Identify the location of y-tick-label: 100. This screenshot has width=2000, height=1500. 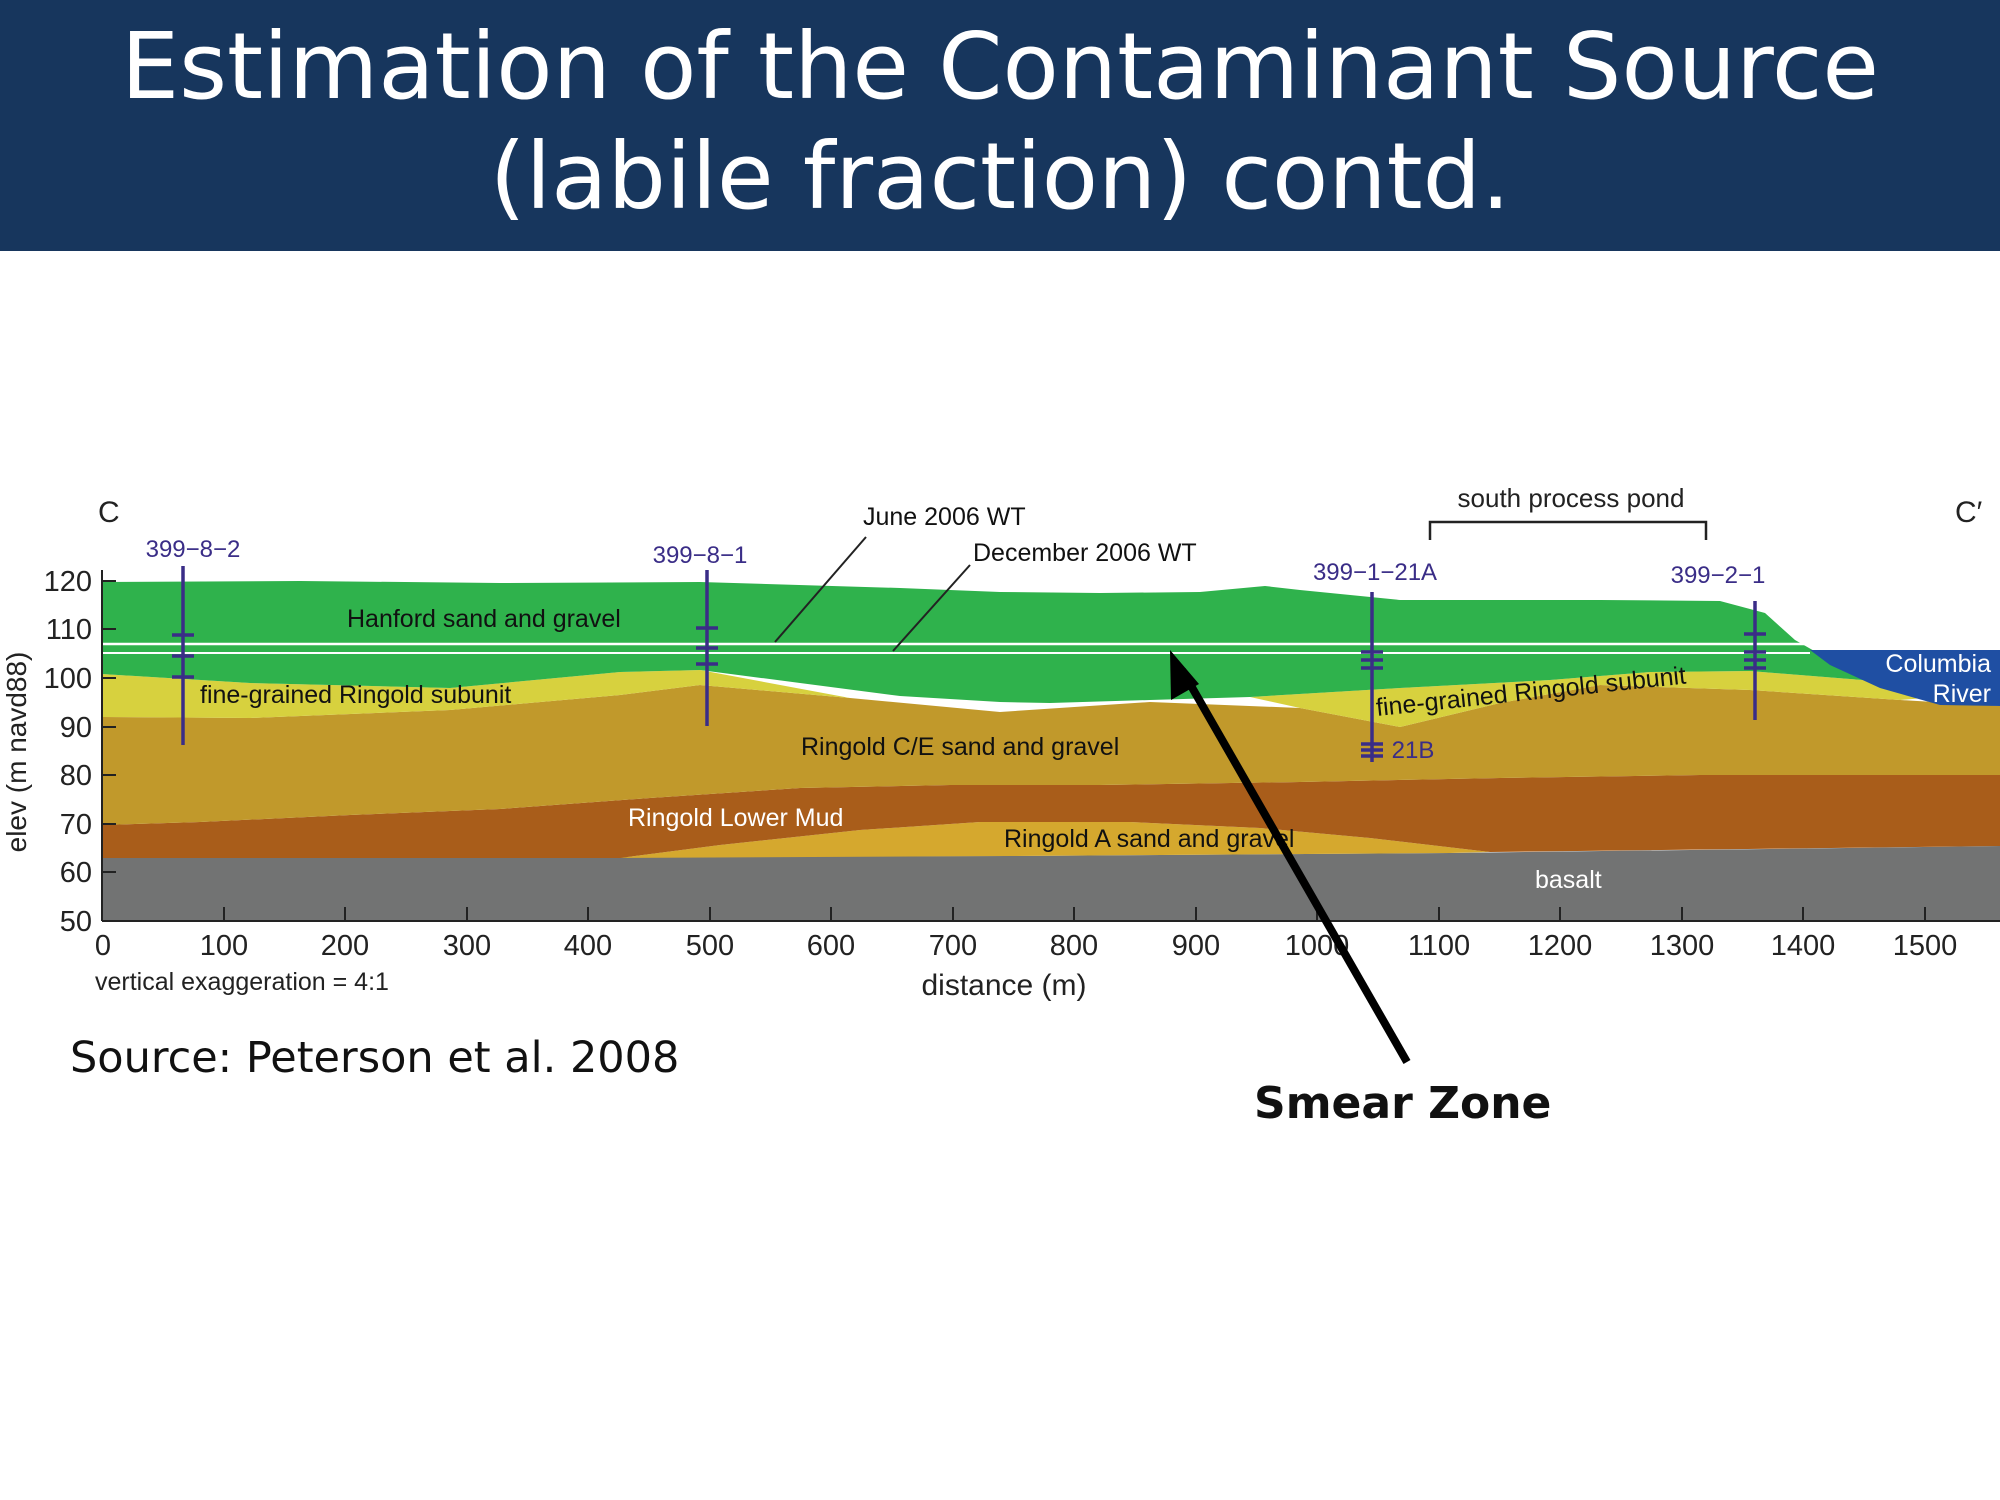
(68, 679).